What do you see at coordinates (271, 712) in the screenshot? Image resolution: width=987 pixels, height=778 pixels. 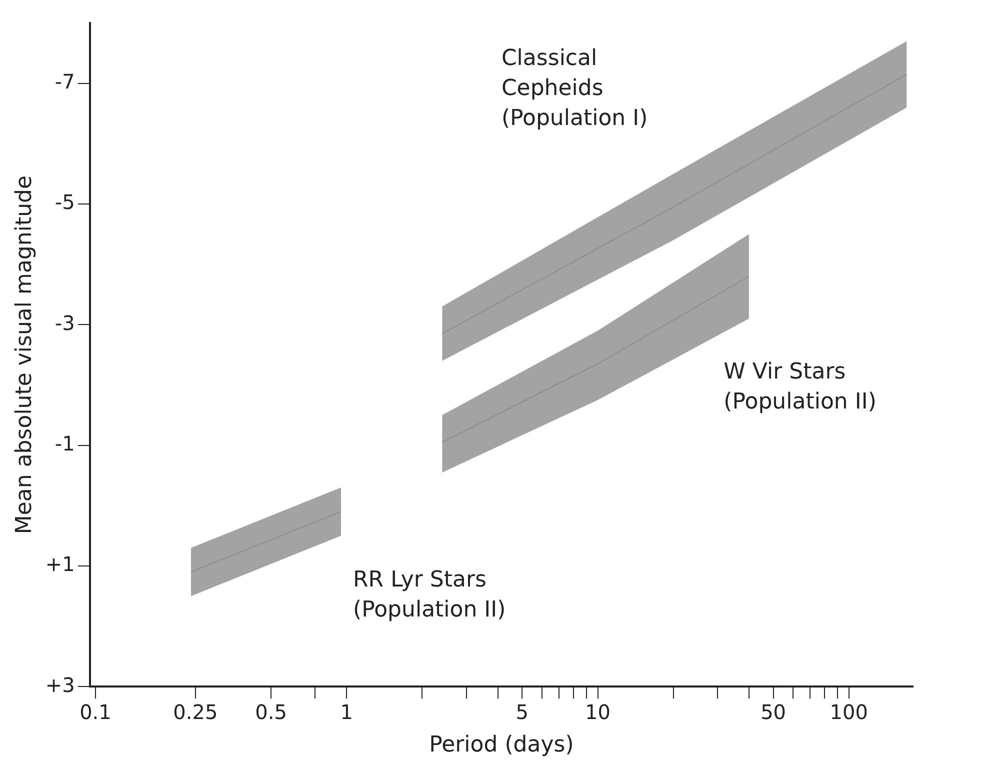 I see `x-tick-label: 0.5` at bounding box center [271, 712].